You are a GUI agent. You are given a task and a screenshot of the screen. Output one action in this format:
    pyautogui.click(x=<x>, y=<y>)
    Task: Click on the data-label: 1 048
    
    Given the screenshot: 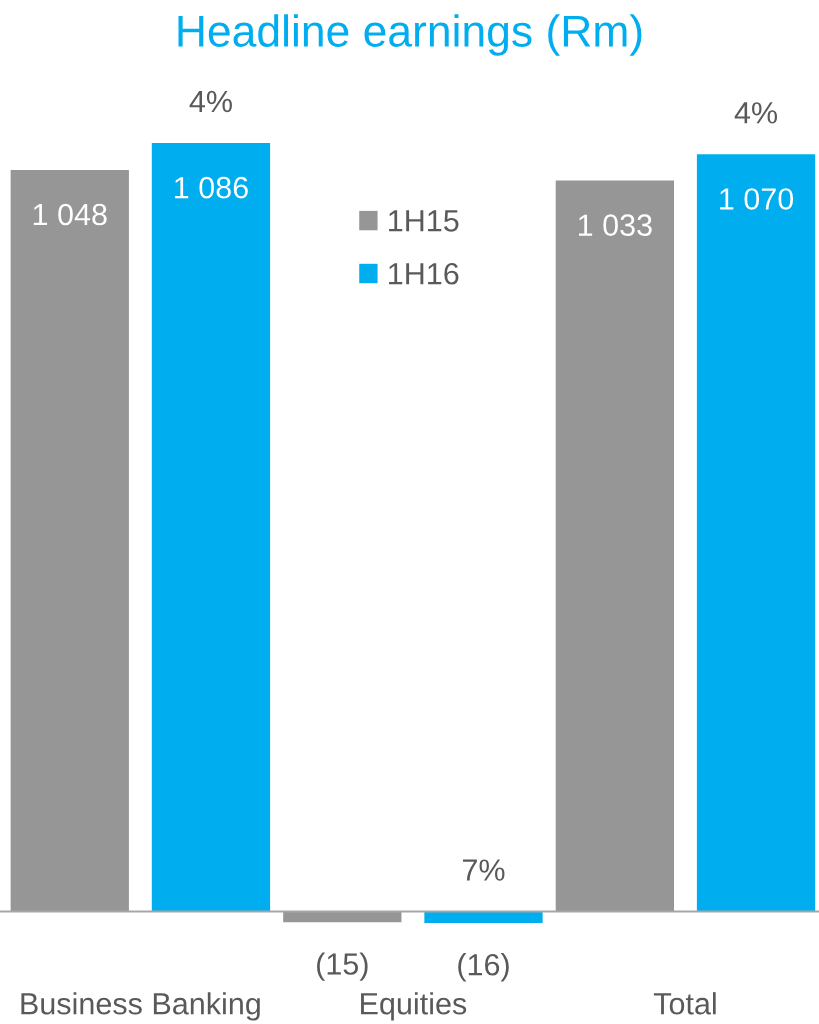 What is the action you would take?
    pyautogui.click(x=70, y=214)
    